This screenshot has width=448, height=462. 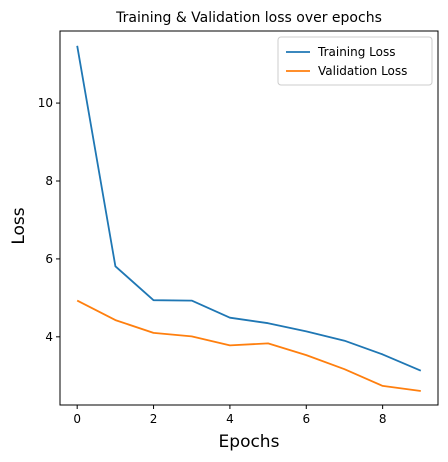 I want to click on y-axis: 4 6 8 10, so click(x=49, y=220).